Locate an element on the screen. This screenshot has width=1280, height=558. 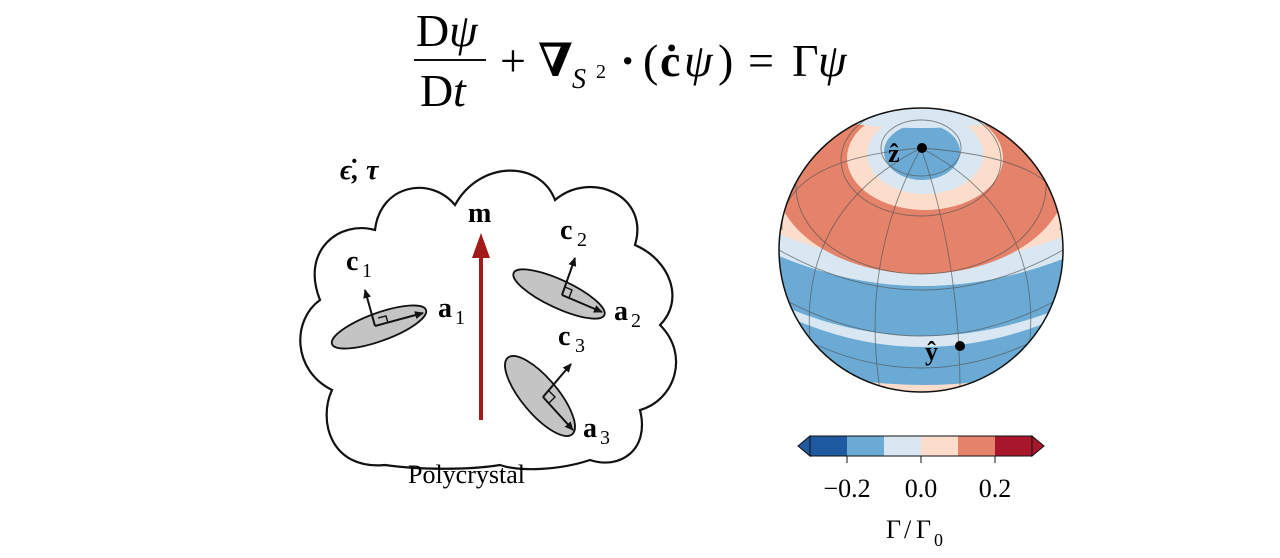
grain-2-ellipse is located at coordinates (559, 294).